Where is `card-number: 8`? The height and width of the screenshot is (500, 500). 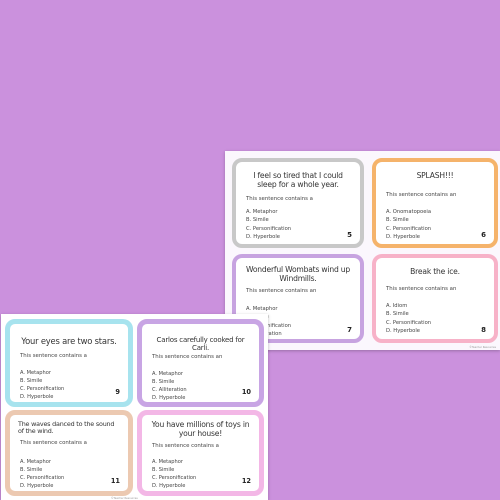
card-number: 8 is located at coordinates (483, 330).